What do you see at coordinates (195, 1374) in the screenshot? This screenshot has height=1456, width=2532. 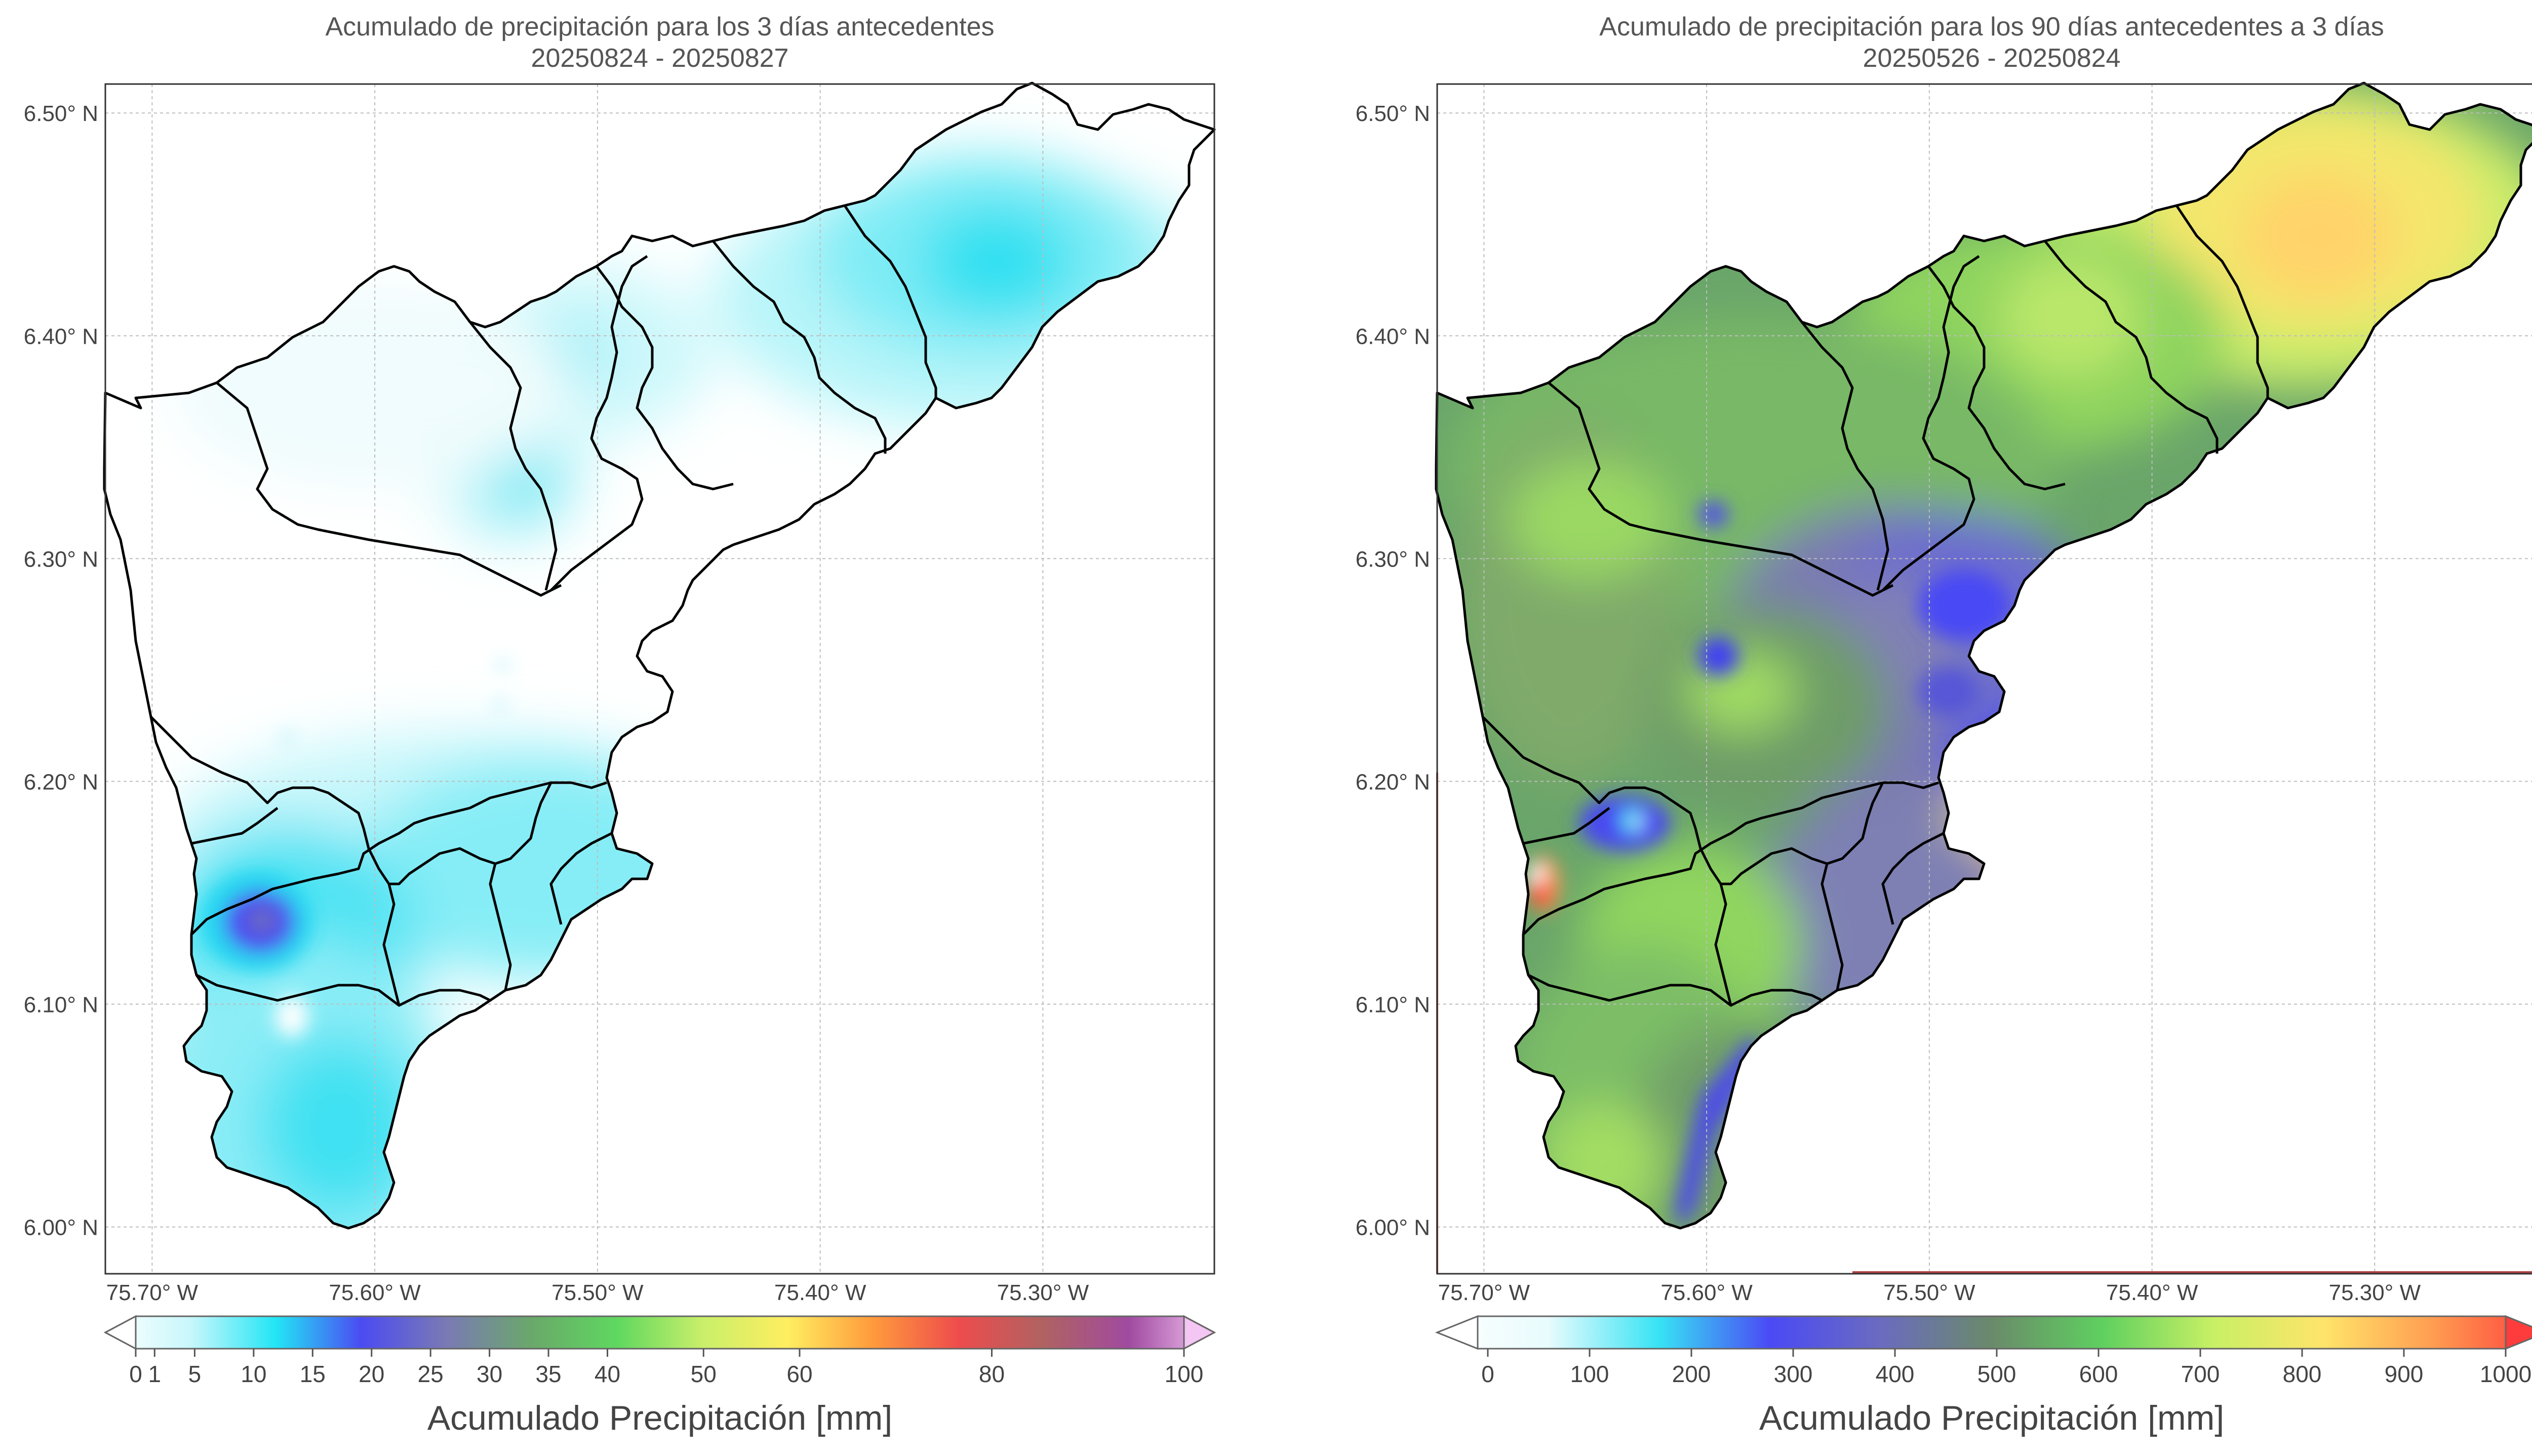 I see `colorbar-tick-label: 5` at bounding box center [195, 1374].